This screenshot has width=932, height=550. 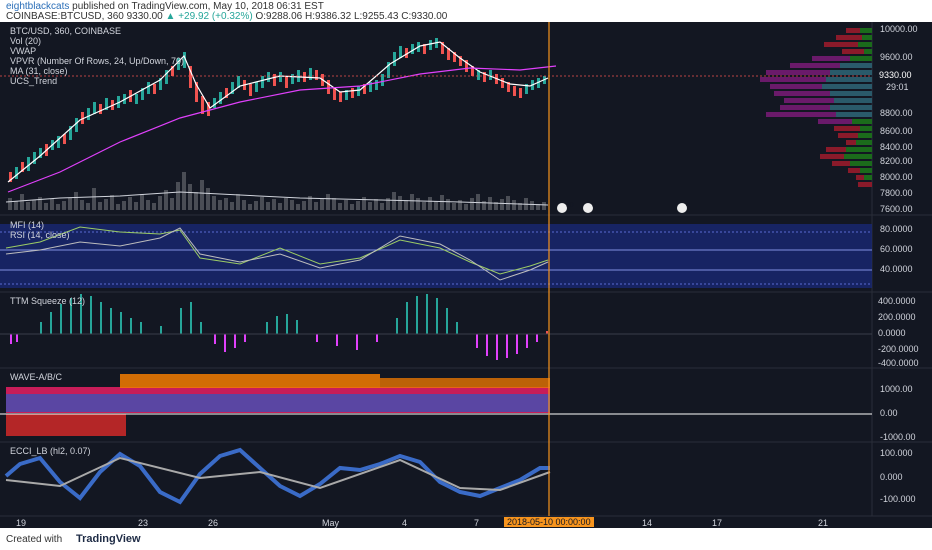 I want to click on author-link: eightblackcats, so click(x=38, y=6).